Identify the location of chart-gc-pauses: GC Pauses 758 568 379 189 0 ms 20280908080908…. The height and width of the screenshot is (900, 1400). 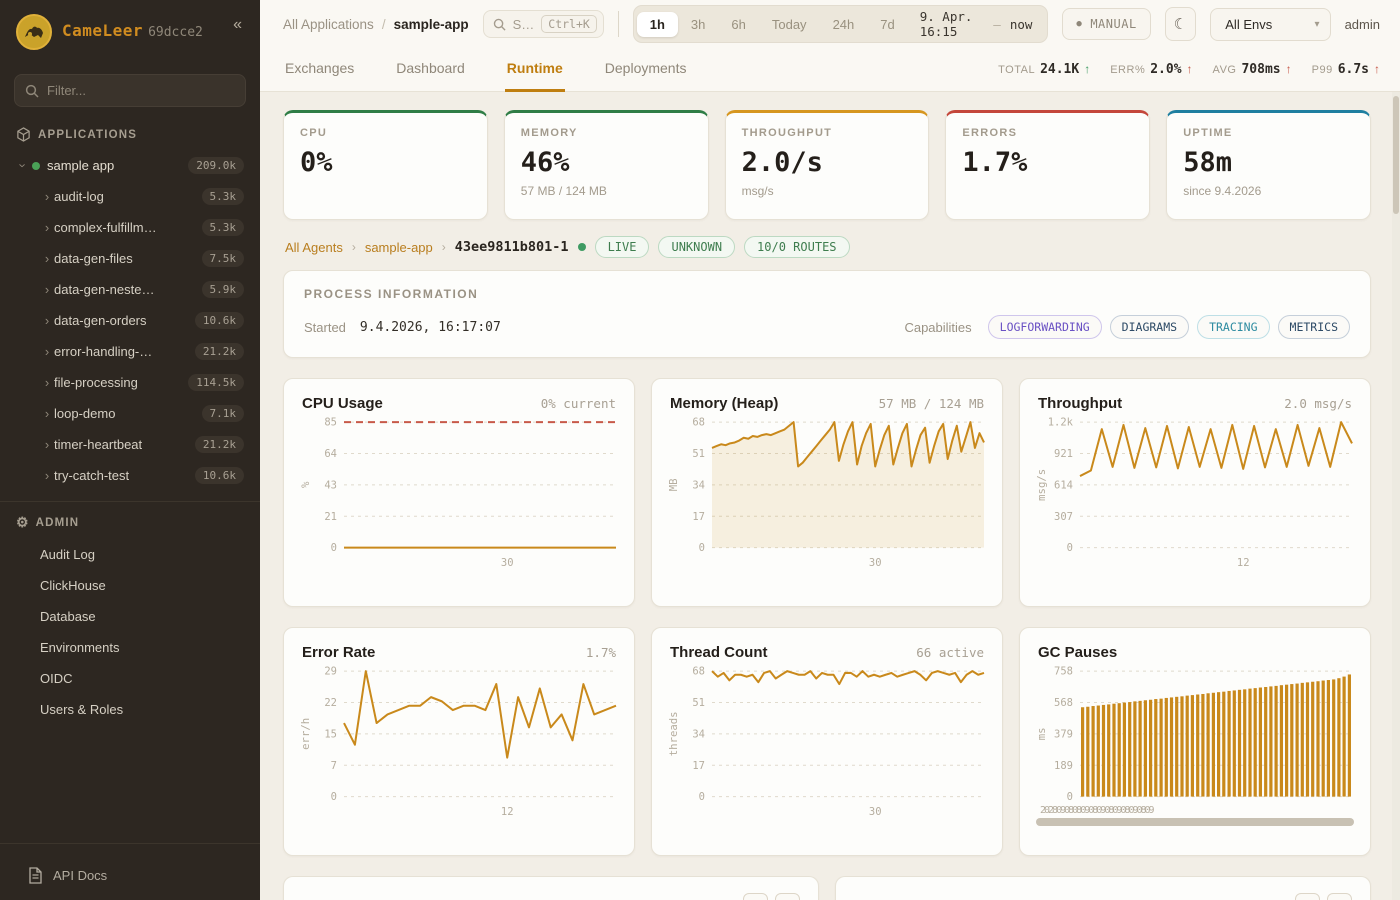
(1195, 741).